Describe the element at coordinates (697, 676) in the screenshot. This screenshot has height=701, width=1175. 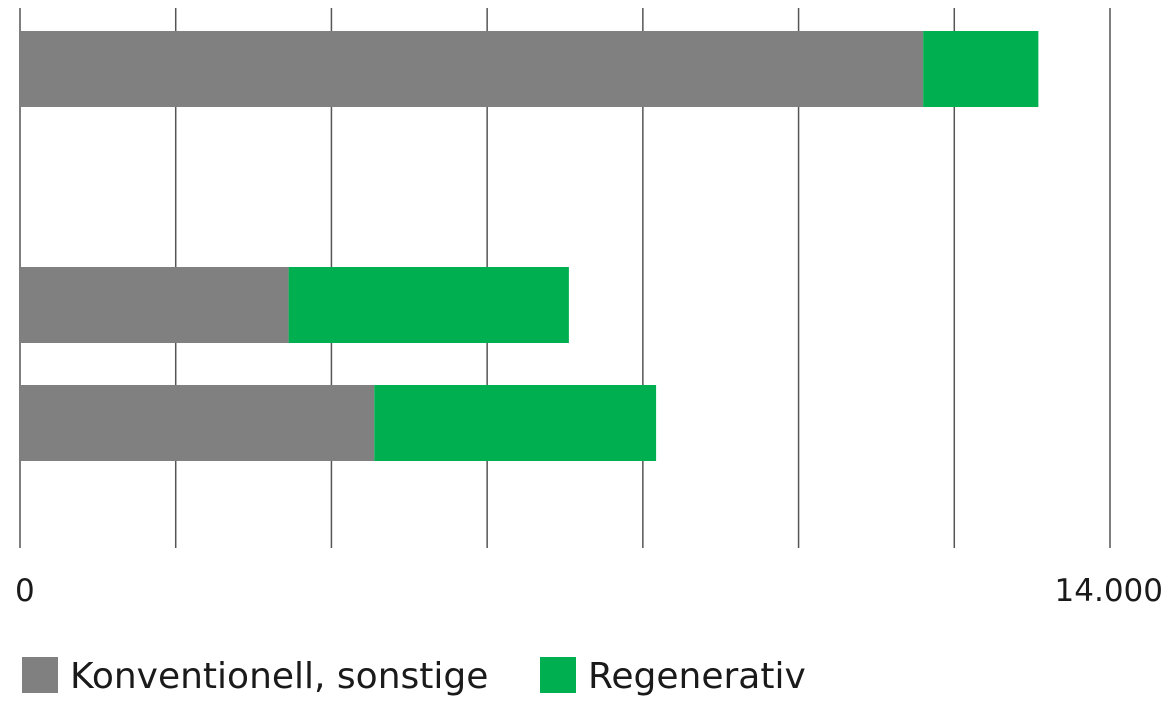
I see `legend-label-regenerativ: Regenerativ` at that location.